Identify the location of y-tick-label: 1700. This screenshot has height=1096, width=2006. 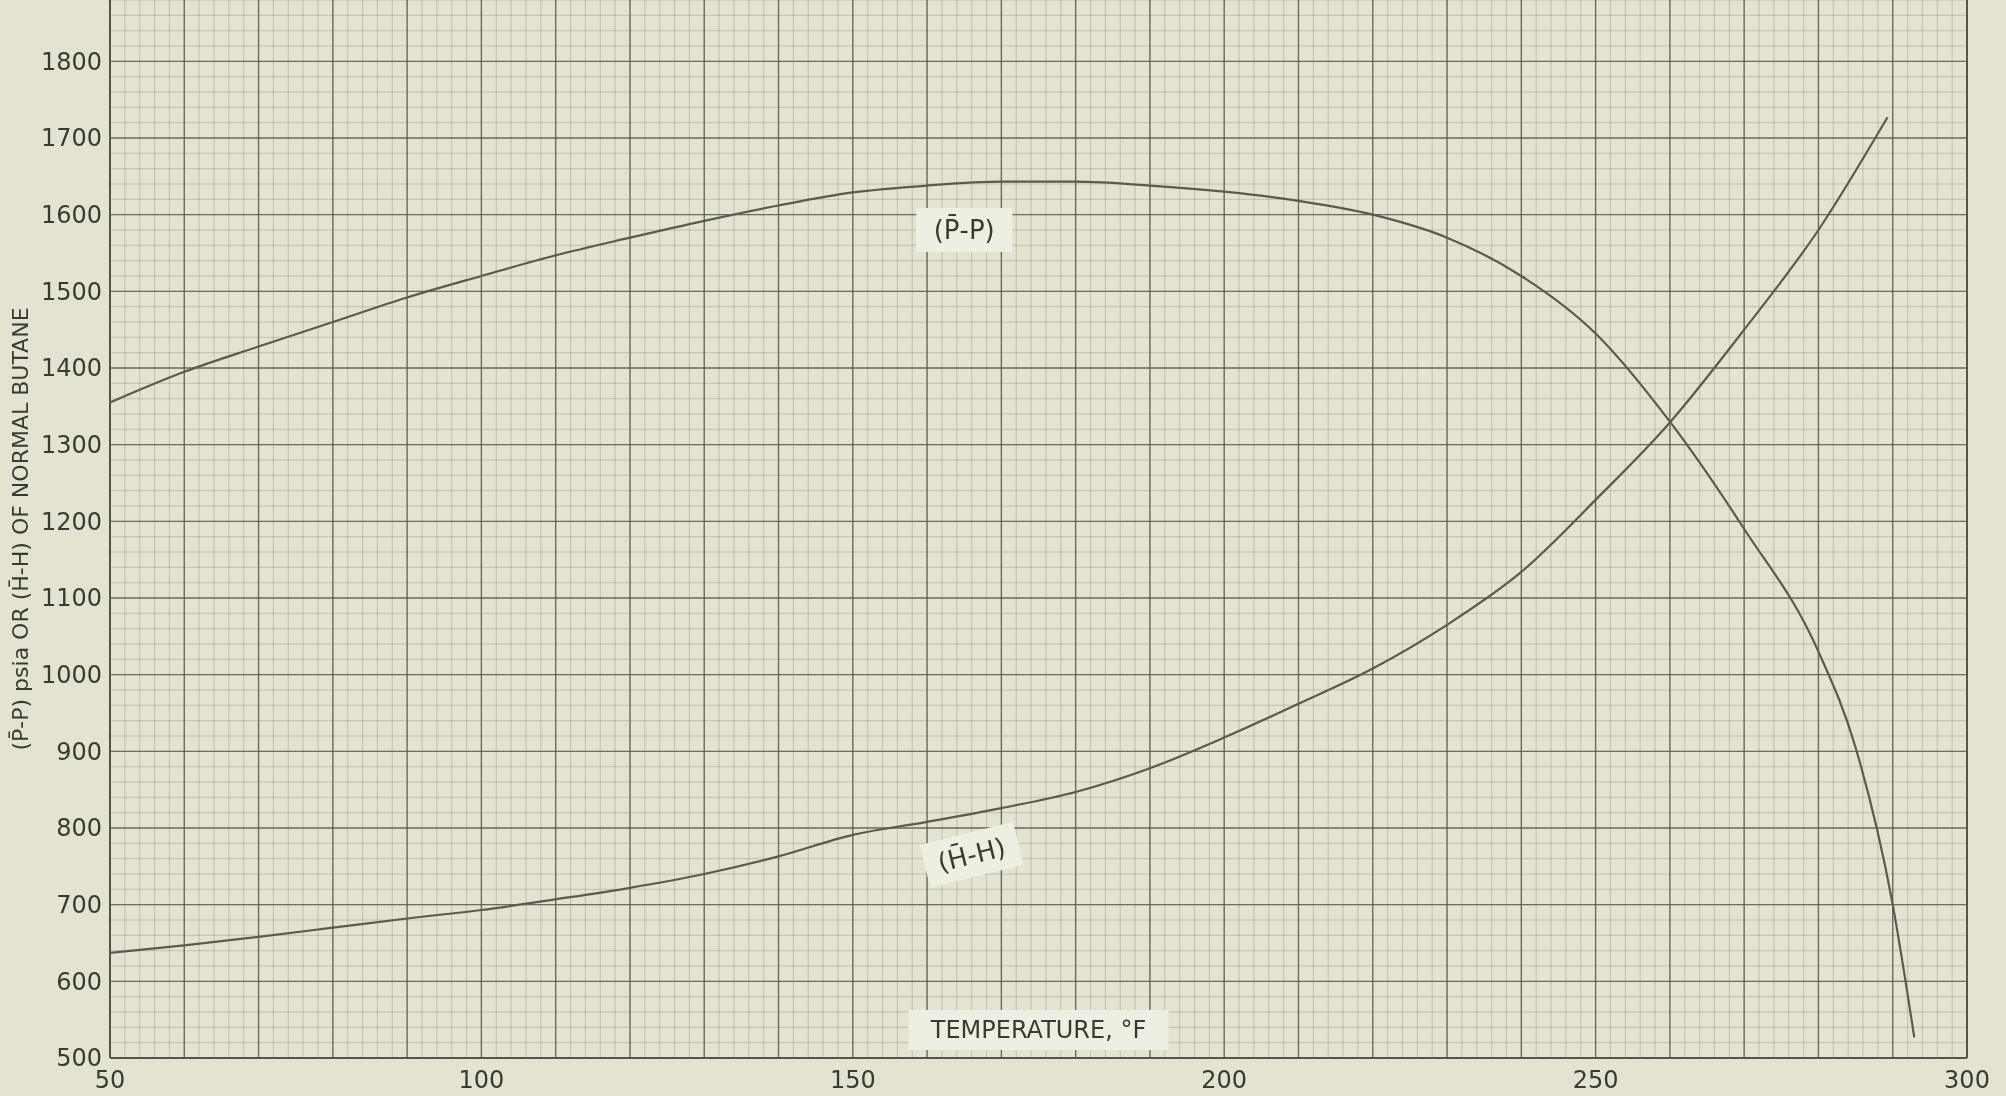
(71, 138).